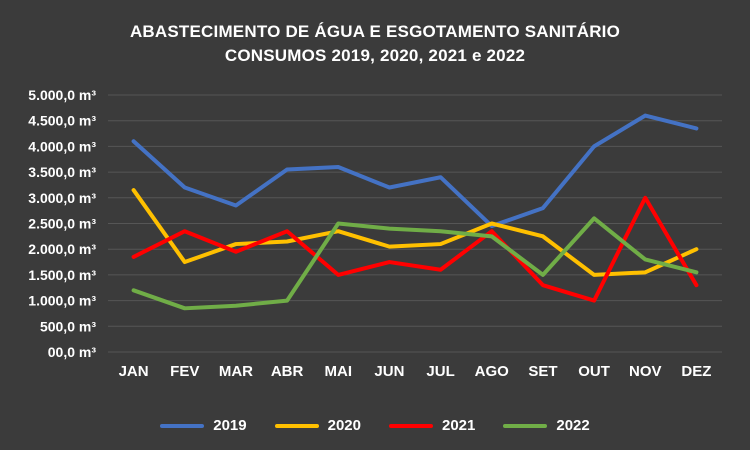 This screenshot has height=450, width=750. What do you see at coordinates (440, 371) in the screenshot?
I see `x-axis-tick-label: JUL` at bounding box center [440, 371].